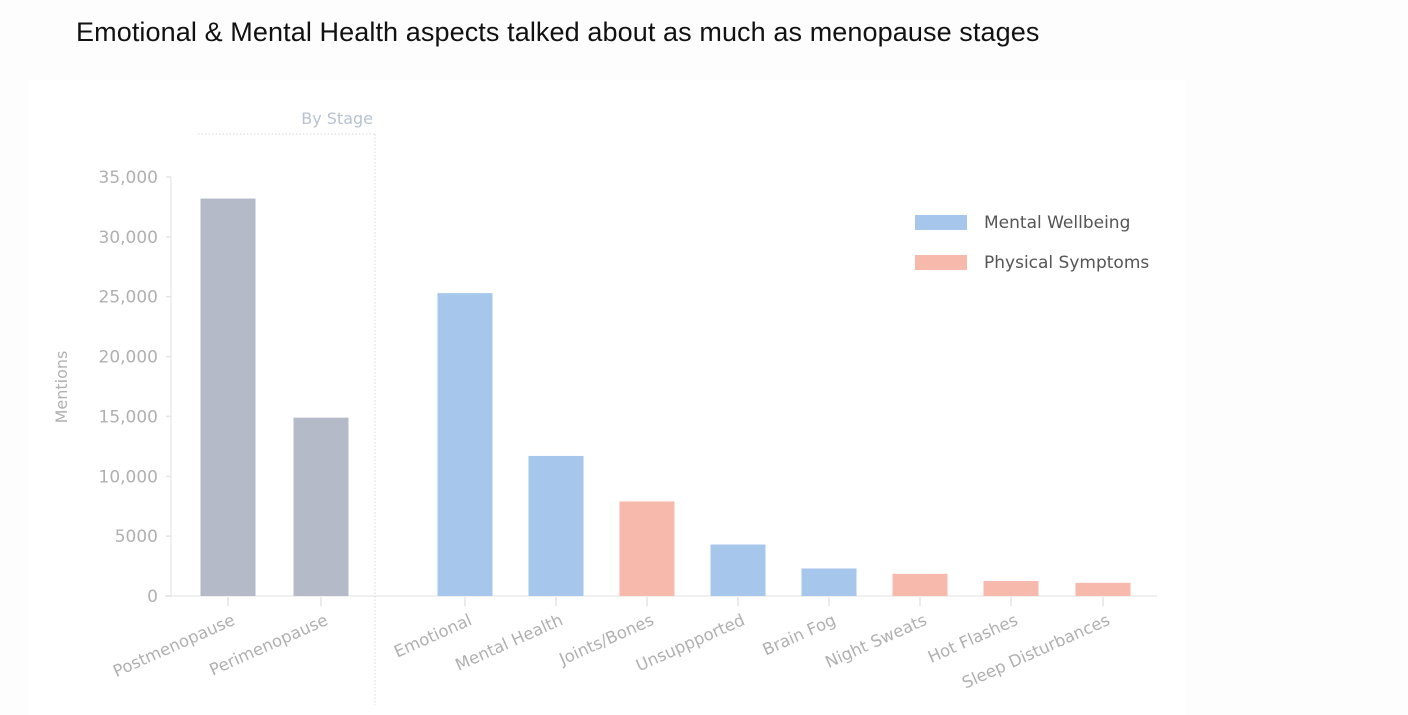 Image resolution: width=1408 pixels, height=715 pixels. Describe the element at coordinates (1011, 588) in the screenshot. I see `bar-hot-flashes` at that location.